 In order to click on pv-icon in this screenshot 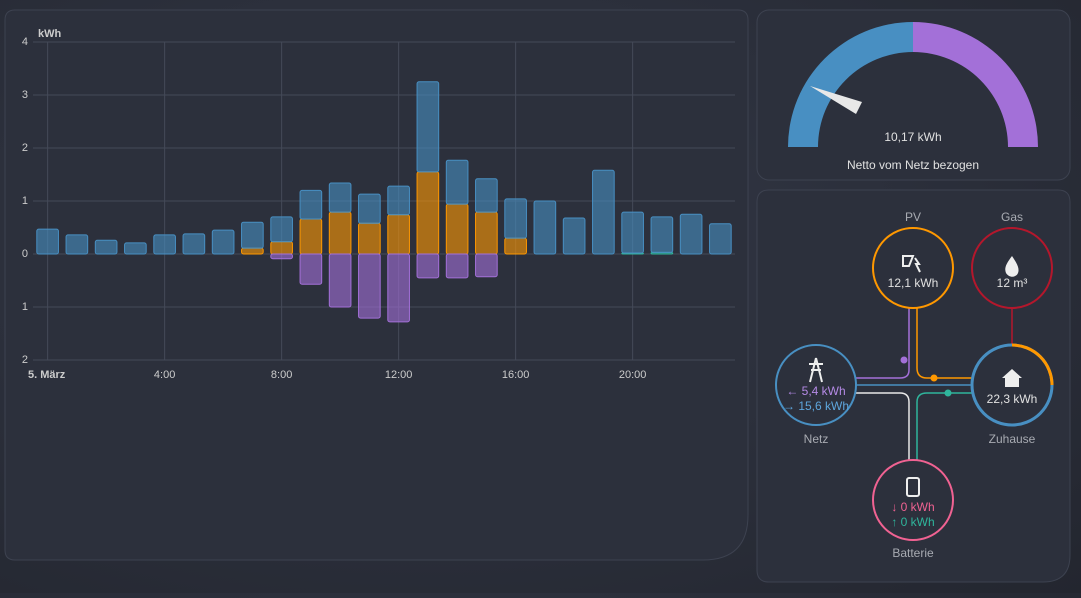, I will do `click(911, 264)`.